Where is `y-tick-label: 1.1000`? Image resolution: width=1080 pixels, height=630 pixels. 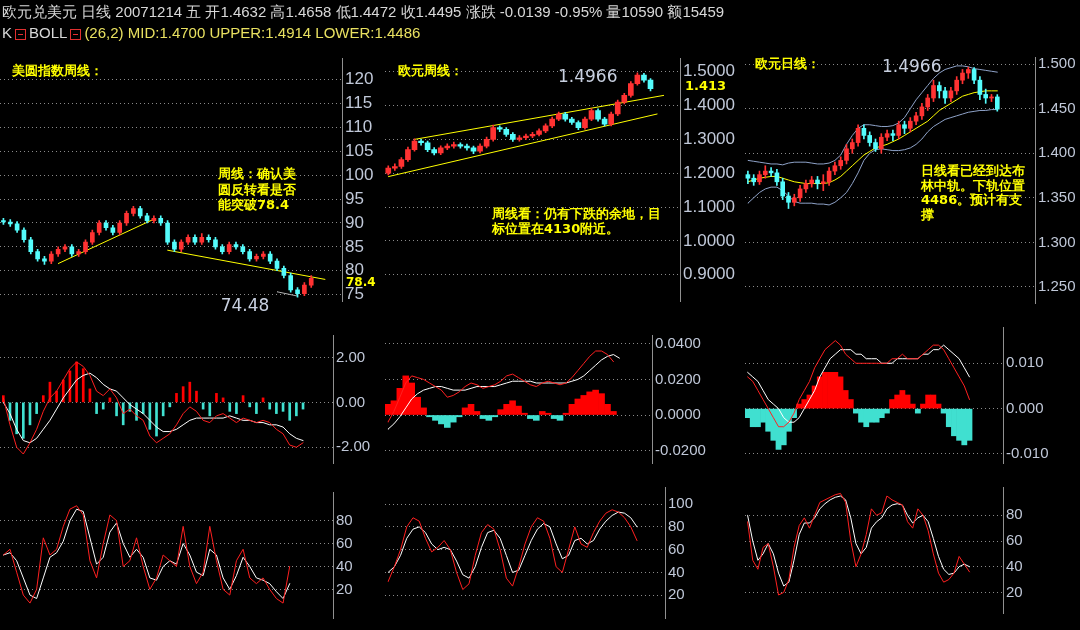
y-tick-label: 1.1000 is located at coordinates (709, 206).